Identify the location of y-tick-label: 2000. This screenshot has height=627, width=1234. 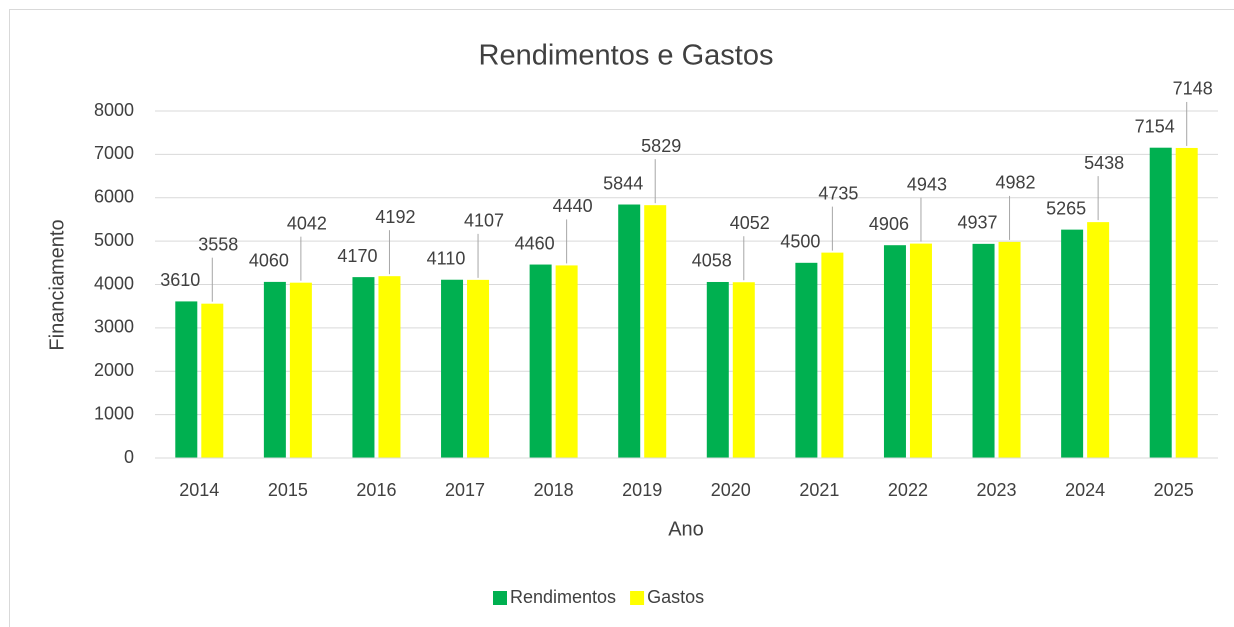
(114, 370).